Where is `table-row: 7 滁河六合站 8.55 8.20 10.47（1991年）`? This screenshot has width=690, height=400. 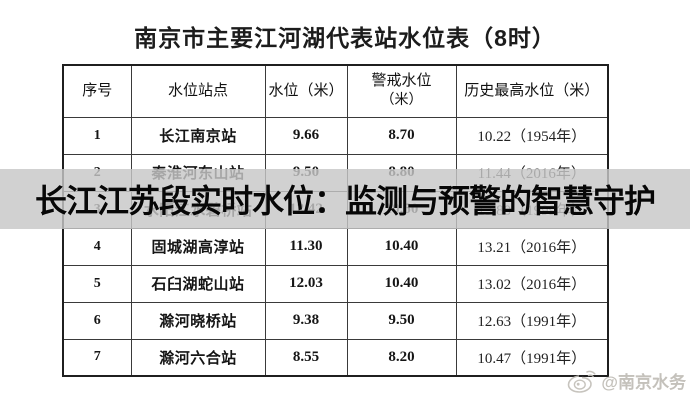 table-row: 7 滁河六合站 8.55 8.20 10.47（1991年） is located at coordinates (335, 357).